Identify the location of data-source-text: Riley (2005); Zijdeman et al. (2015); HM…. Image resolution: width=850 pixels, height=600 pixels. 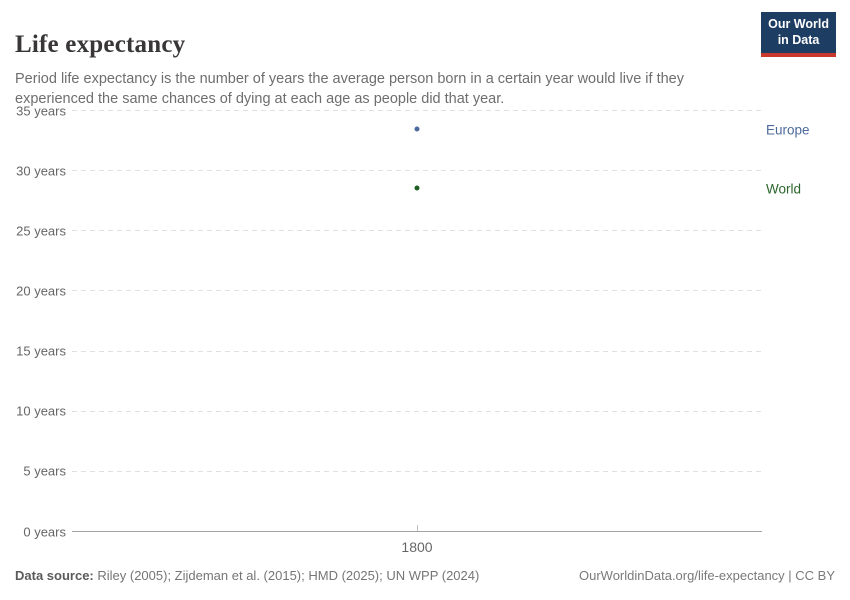
(286, 575).